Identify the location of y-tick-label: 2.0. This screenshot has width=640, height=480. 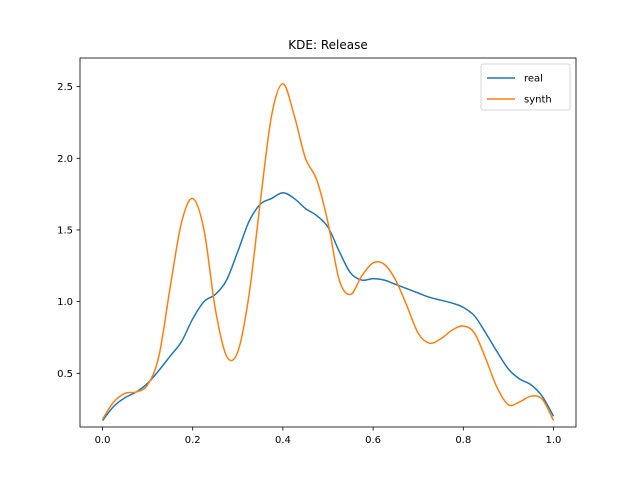
(65, 159).